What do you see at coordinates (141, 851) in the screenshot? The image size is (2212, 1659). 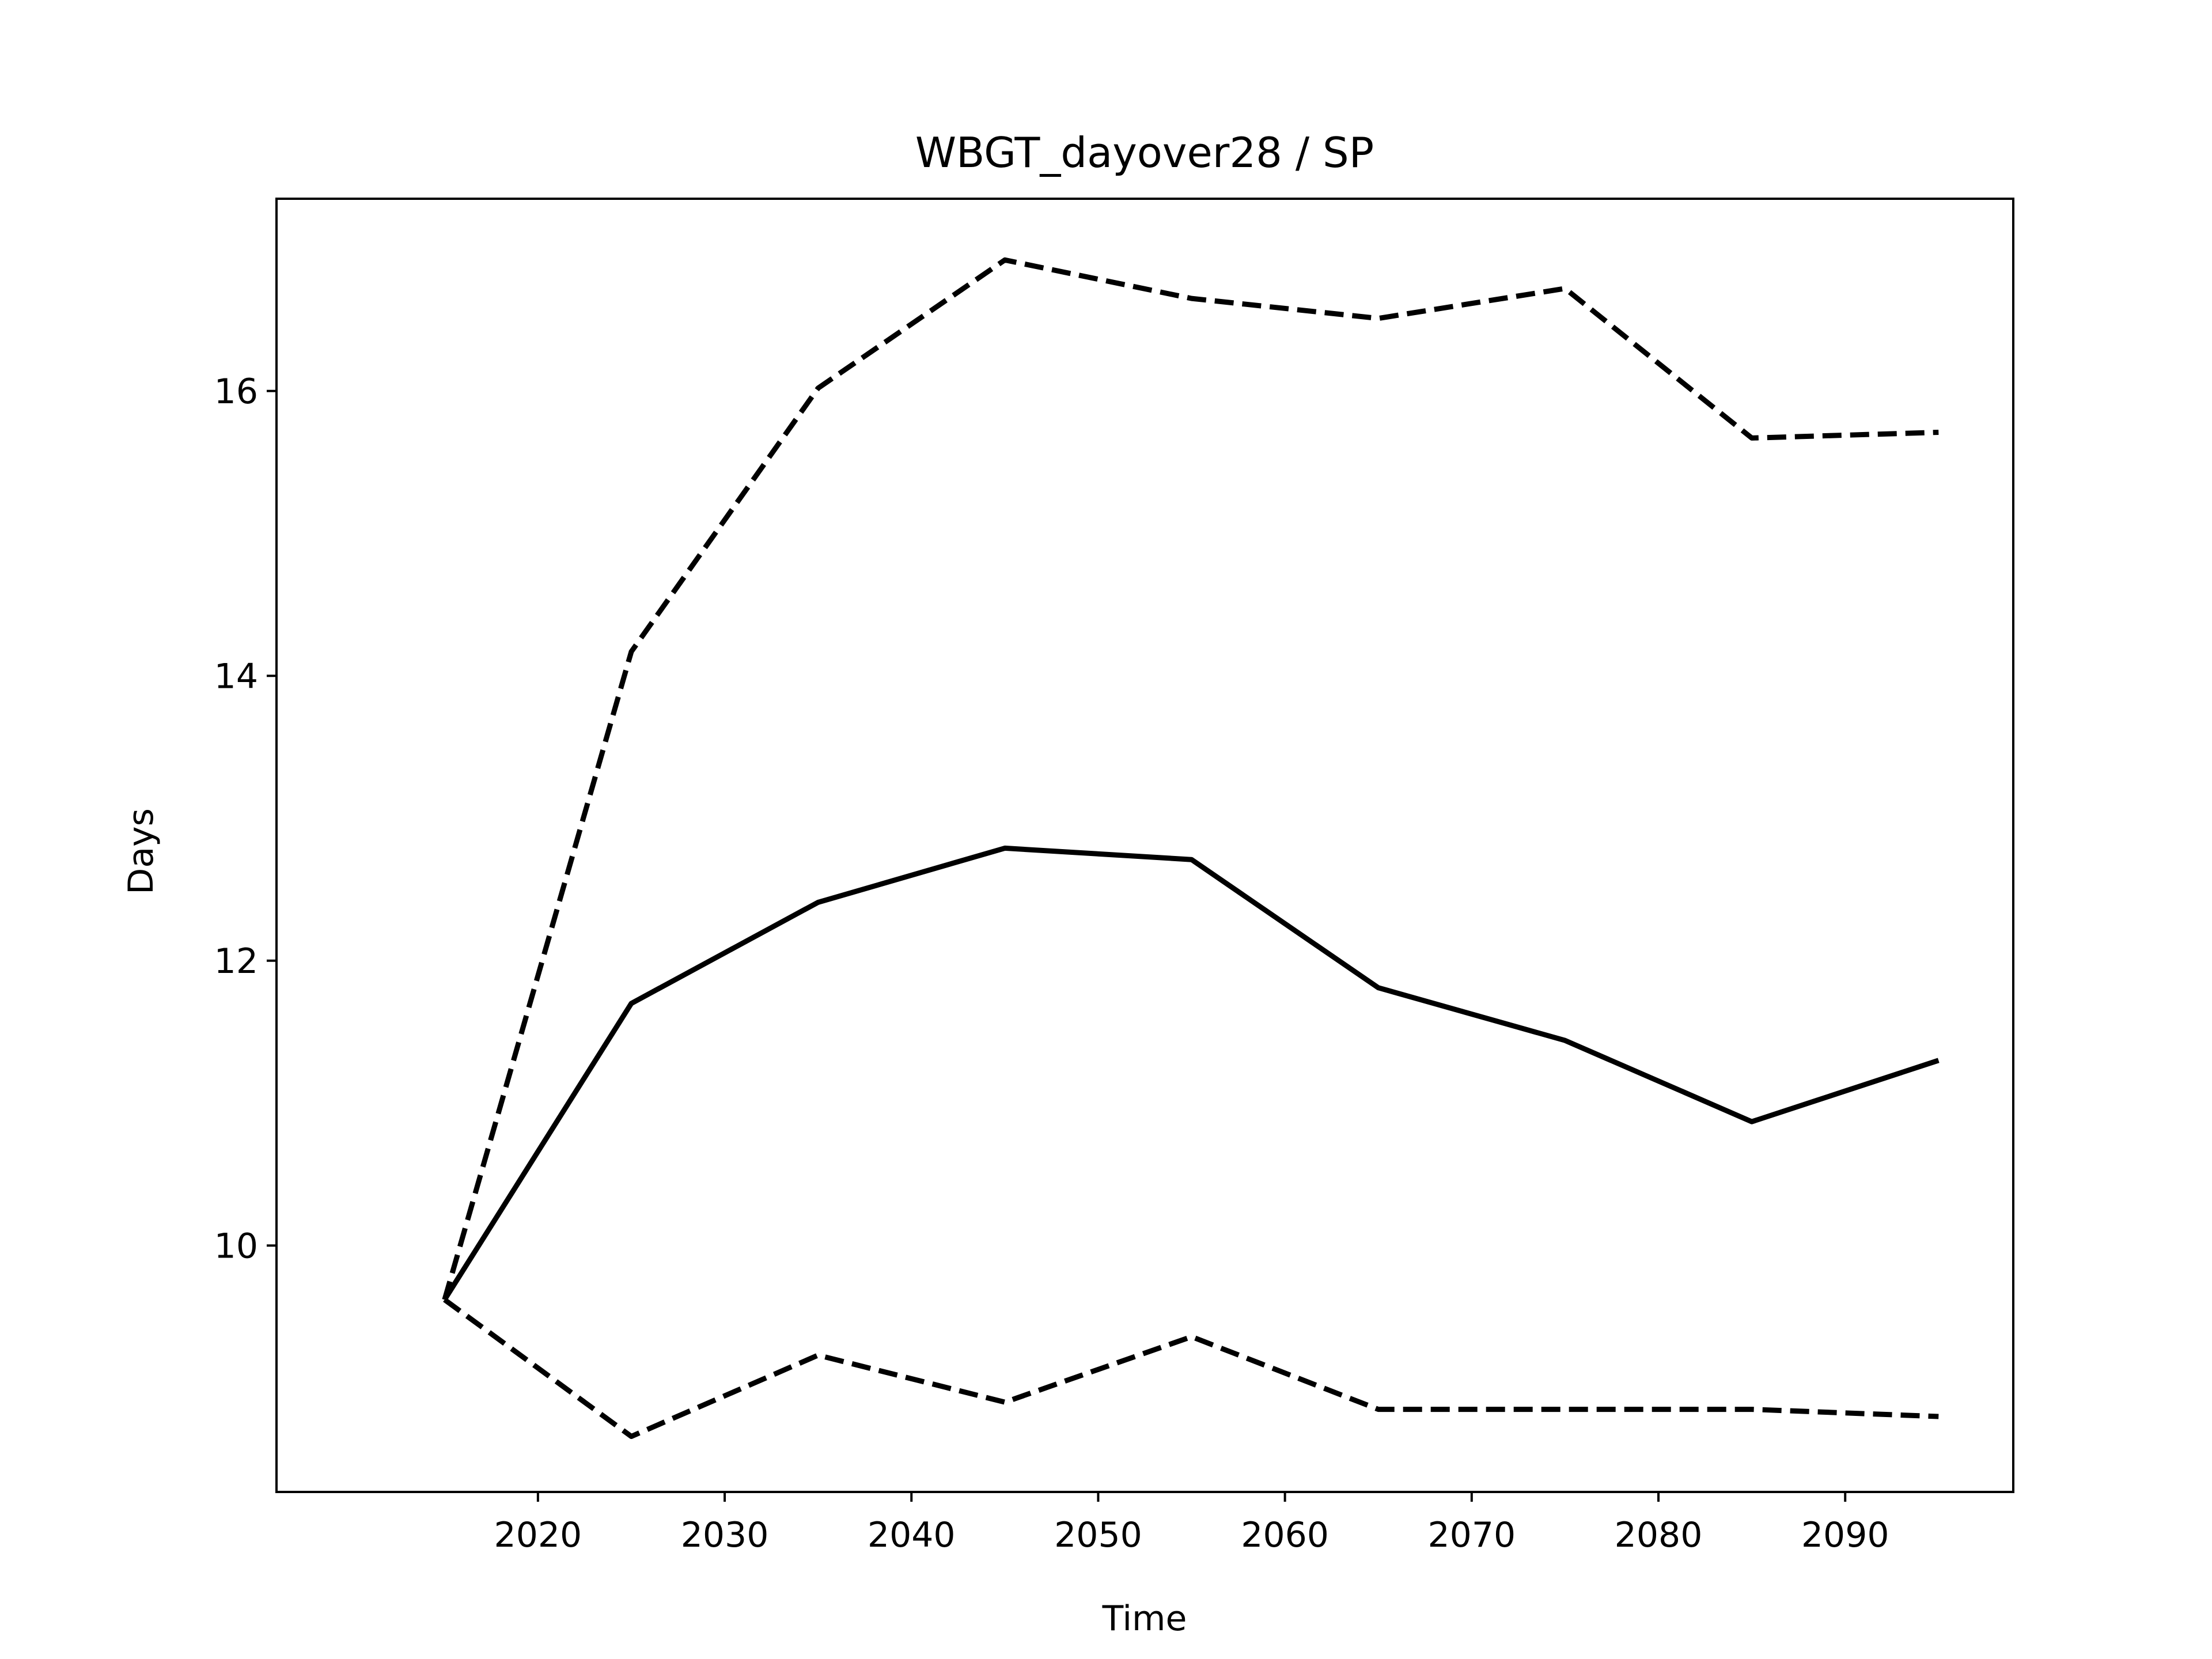 I see `y-axis-label: Days` at bounding box center [141, 851].